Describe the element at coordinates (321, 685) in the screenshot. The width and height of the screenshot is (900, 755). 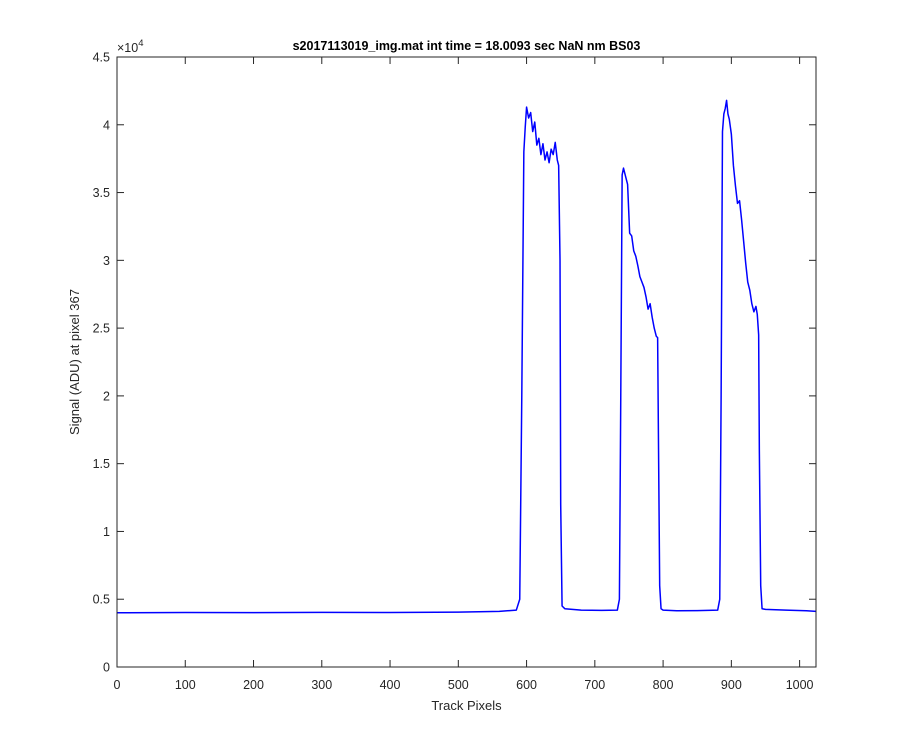
I see `x-tick-label: 300` at that location.